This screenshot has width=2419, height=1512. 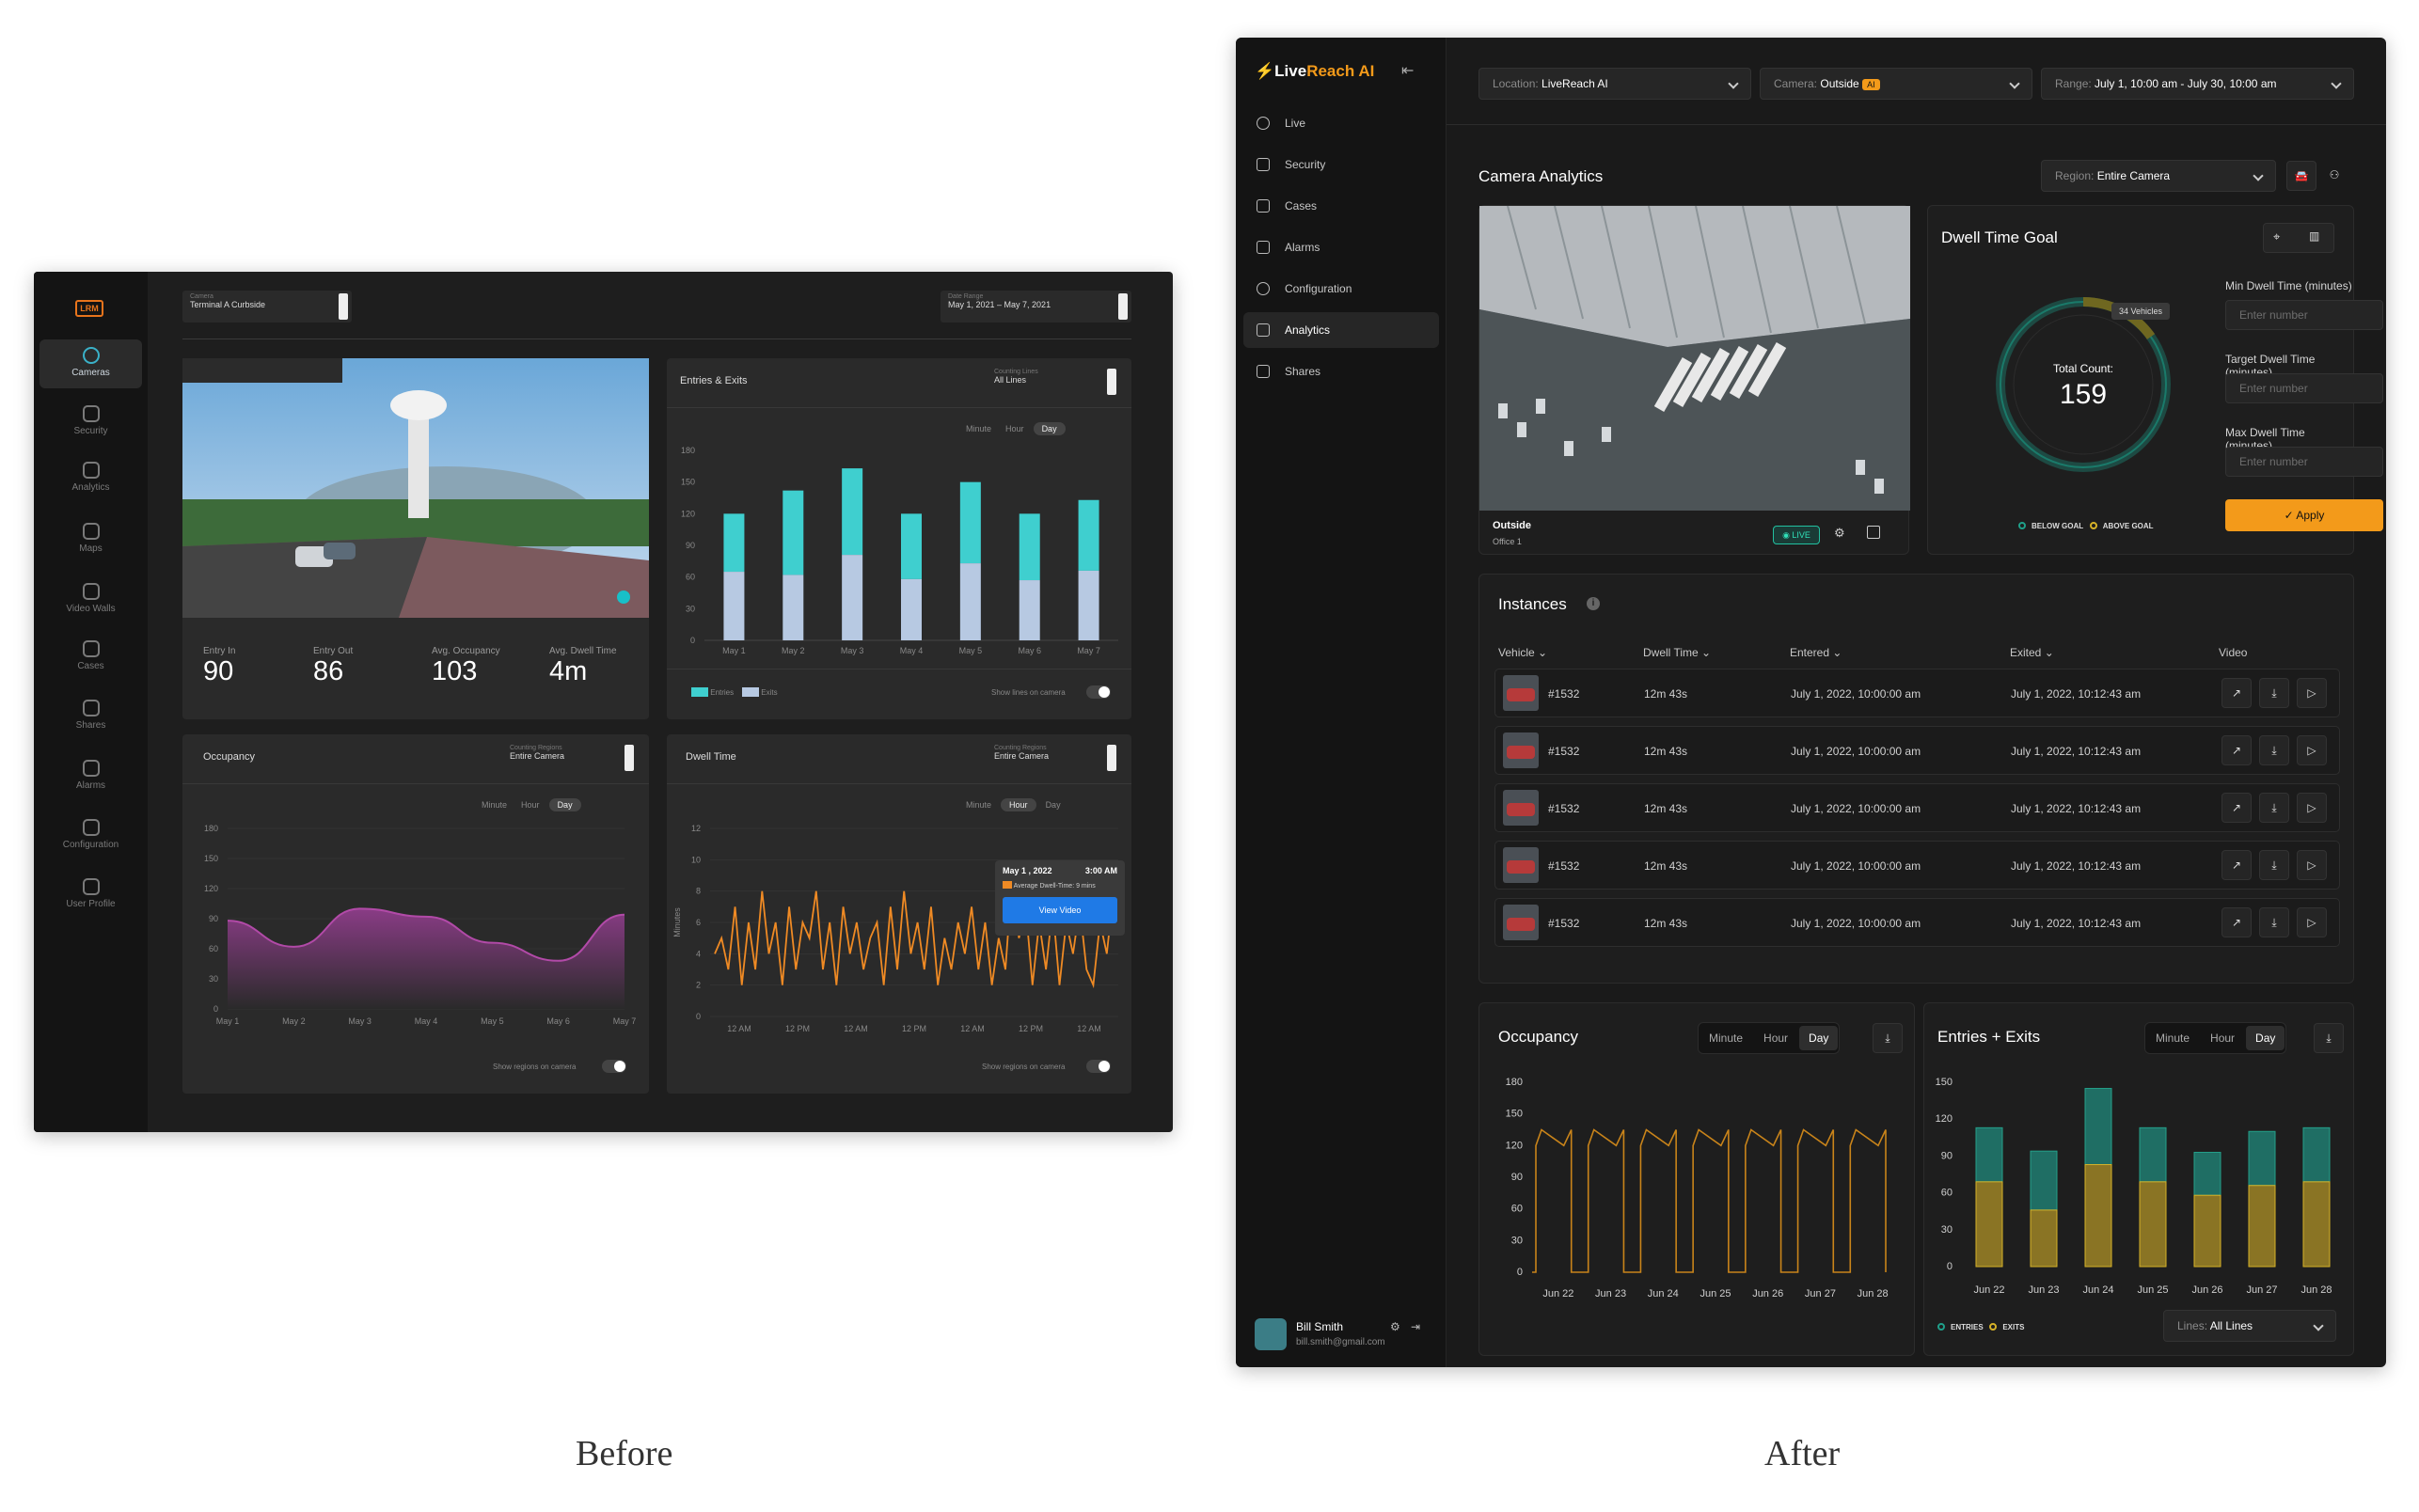 I want to click on toggle-label: Show lines on camera, so click(x=1028, y=692).